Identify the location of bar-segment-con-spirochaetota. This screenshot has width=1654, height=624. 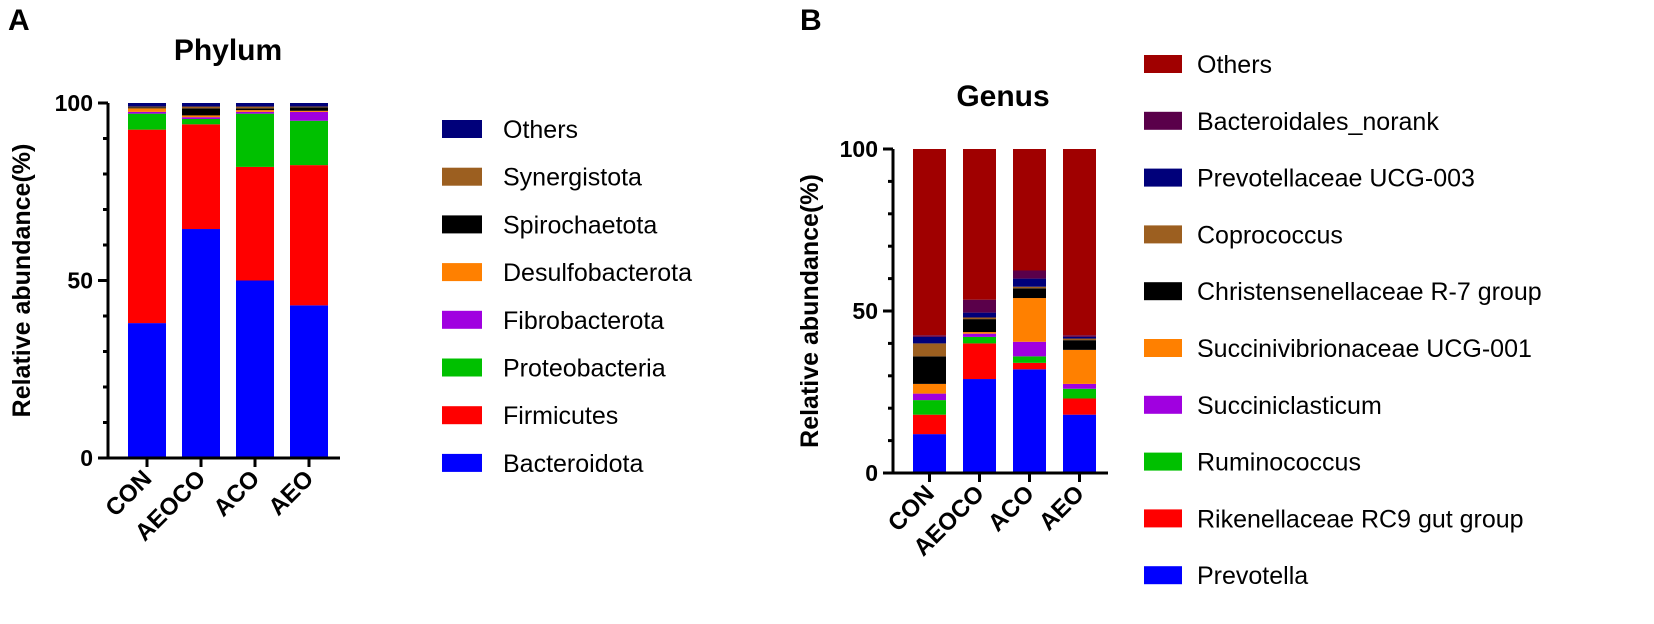
(147, 108).